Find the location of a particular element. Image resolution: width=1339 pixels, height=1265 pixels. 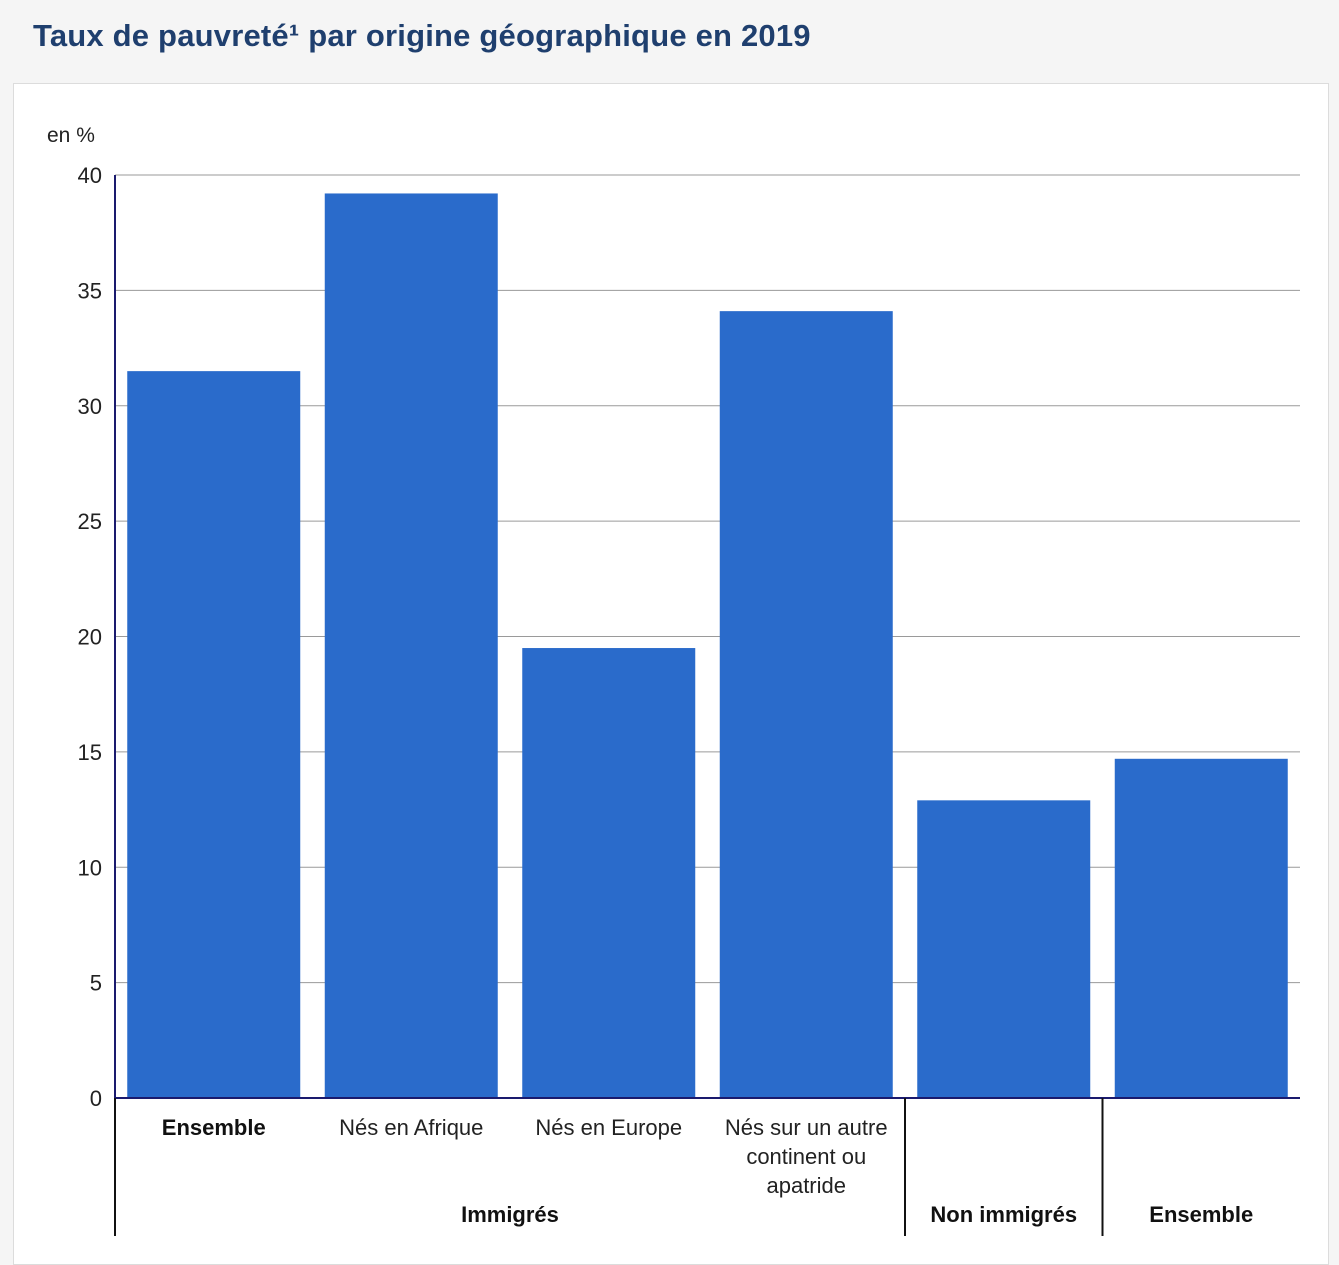

group-label: Ensemble is located at coordinates (1201, 1214).